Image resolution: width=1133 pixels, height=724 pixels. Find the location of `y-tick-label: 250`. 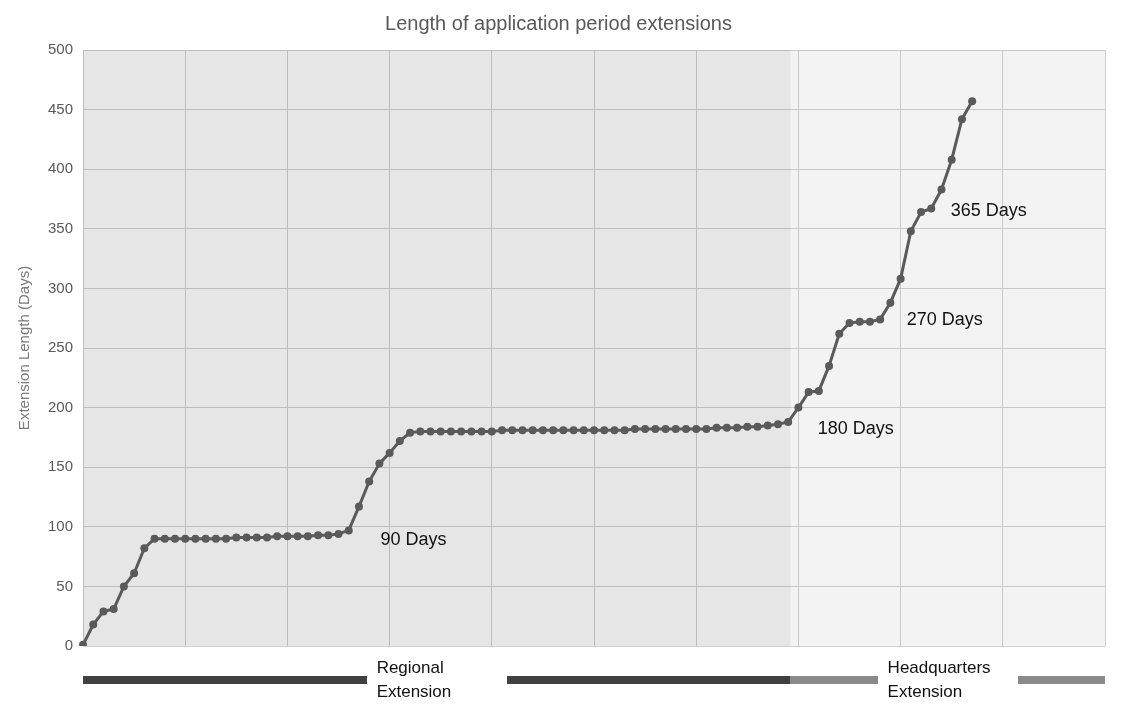

y-tick-label: 250 is located at coordinates (61, 347).